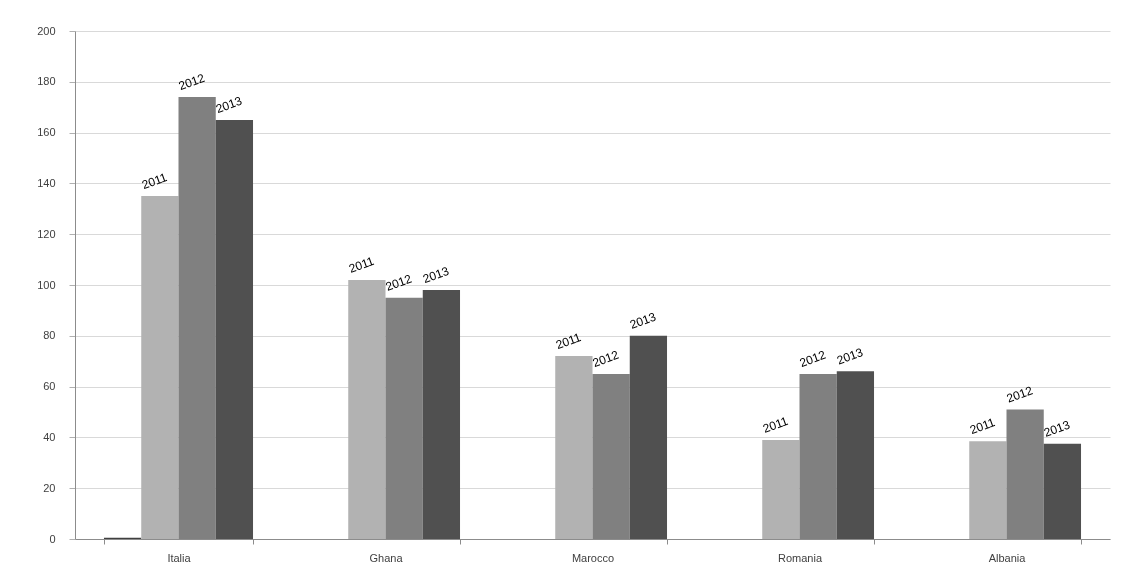 This screenshot has width=1123, height=581. I want to click on x-tick-label: Albania, so click(1007, 557).